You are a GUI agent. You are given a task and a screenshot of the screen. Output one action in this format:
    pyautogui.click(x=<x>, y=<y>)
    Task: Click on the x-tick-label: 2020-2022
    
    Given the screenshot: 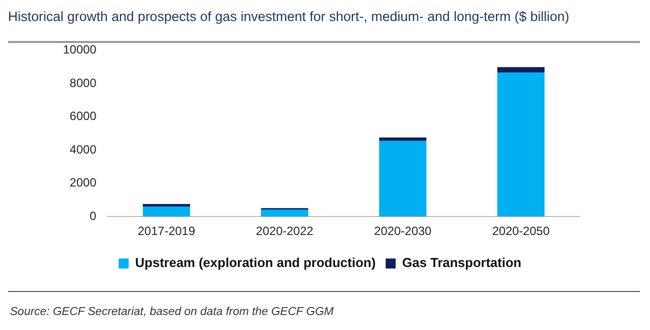 What is the action you would take?
    pyautogui.click(x=285, y=231)
    